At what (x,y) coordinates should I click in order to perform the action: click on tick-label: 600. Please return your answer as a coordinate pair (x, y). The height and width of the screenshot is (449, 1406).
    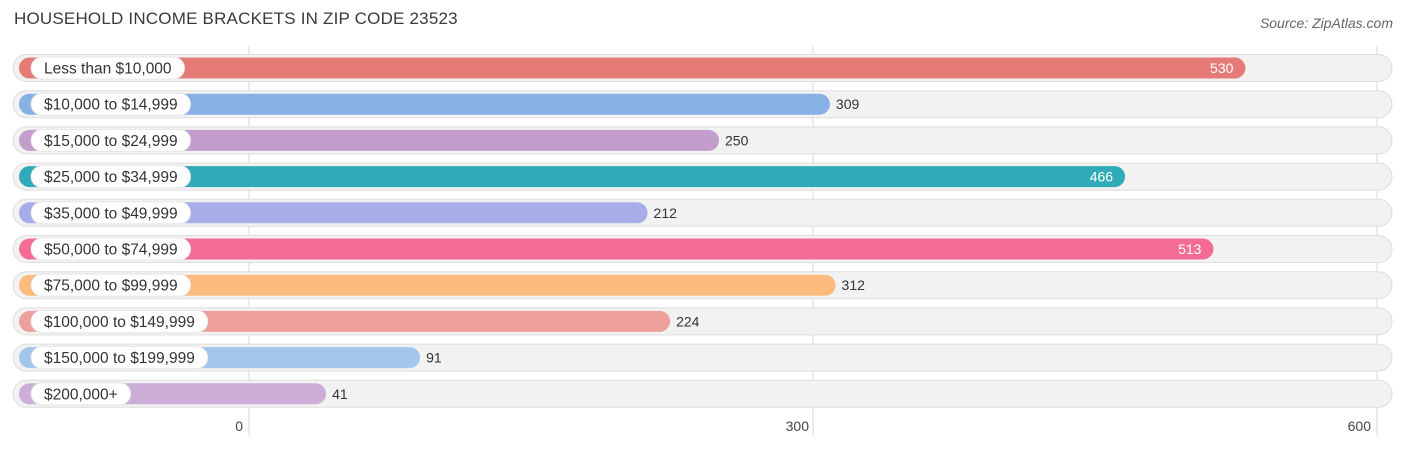
    Looking at the image, I should click on (1360, 426).